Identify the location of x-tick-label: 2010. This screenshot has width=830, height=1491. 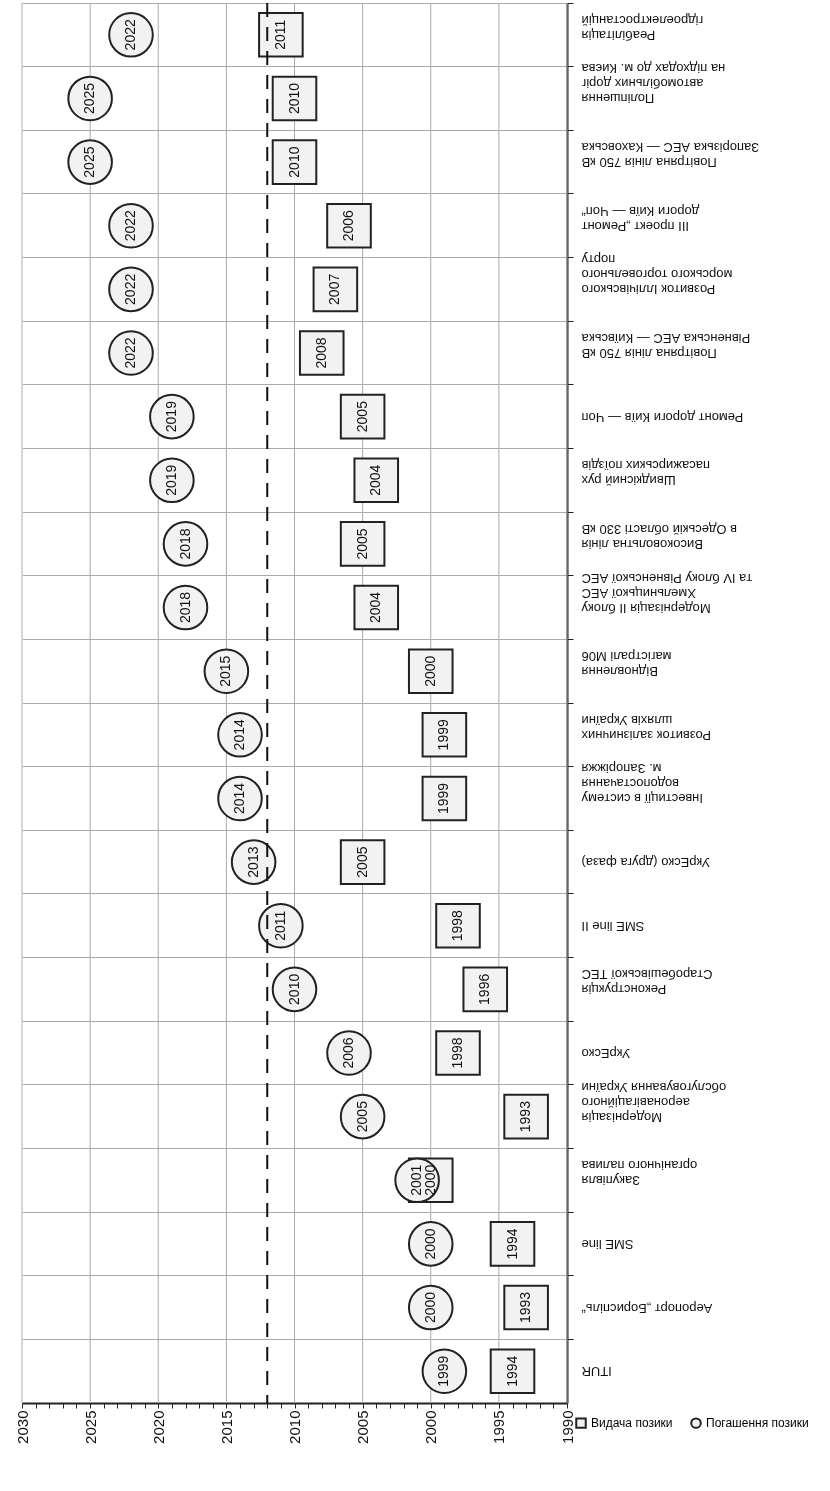
(294, 1427).